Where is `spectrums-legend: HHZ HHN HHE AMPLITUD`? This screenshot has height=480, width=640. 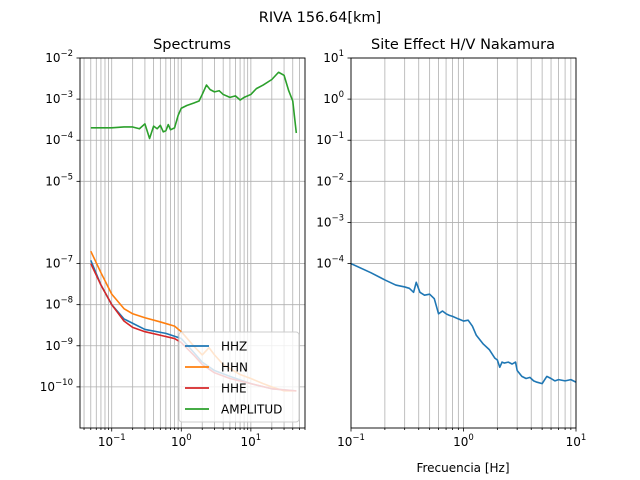
spectrums-legend: HHZ HHN HHE AMPLITUD is located at coordinates (239, 377).